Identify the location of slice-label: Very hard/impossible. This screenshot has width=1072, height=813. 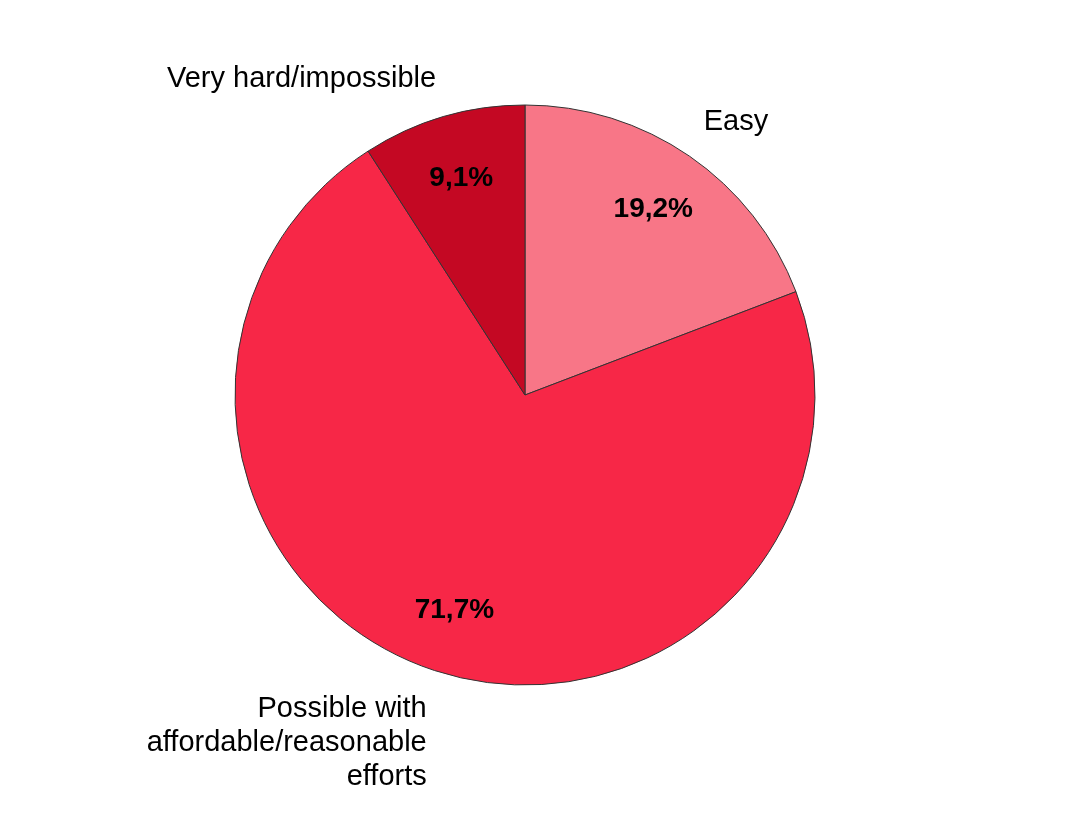
(301, 76).